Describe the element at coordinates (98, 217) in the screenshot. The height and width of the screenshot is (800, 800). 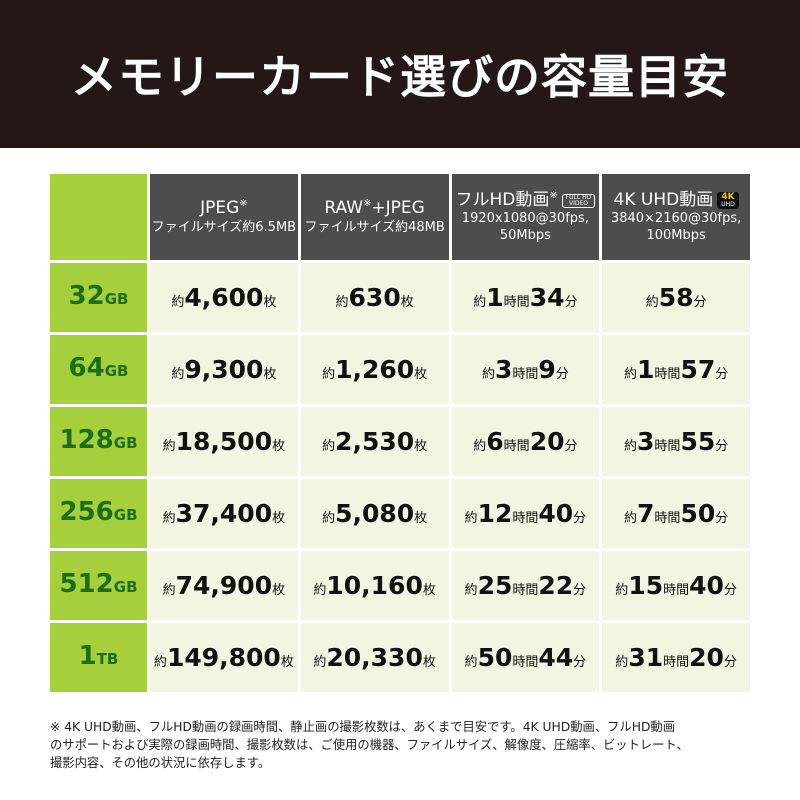
I see `corner-cell` at that location.